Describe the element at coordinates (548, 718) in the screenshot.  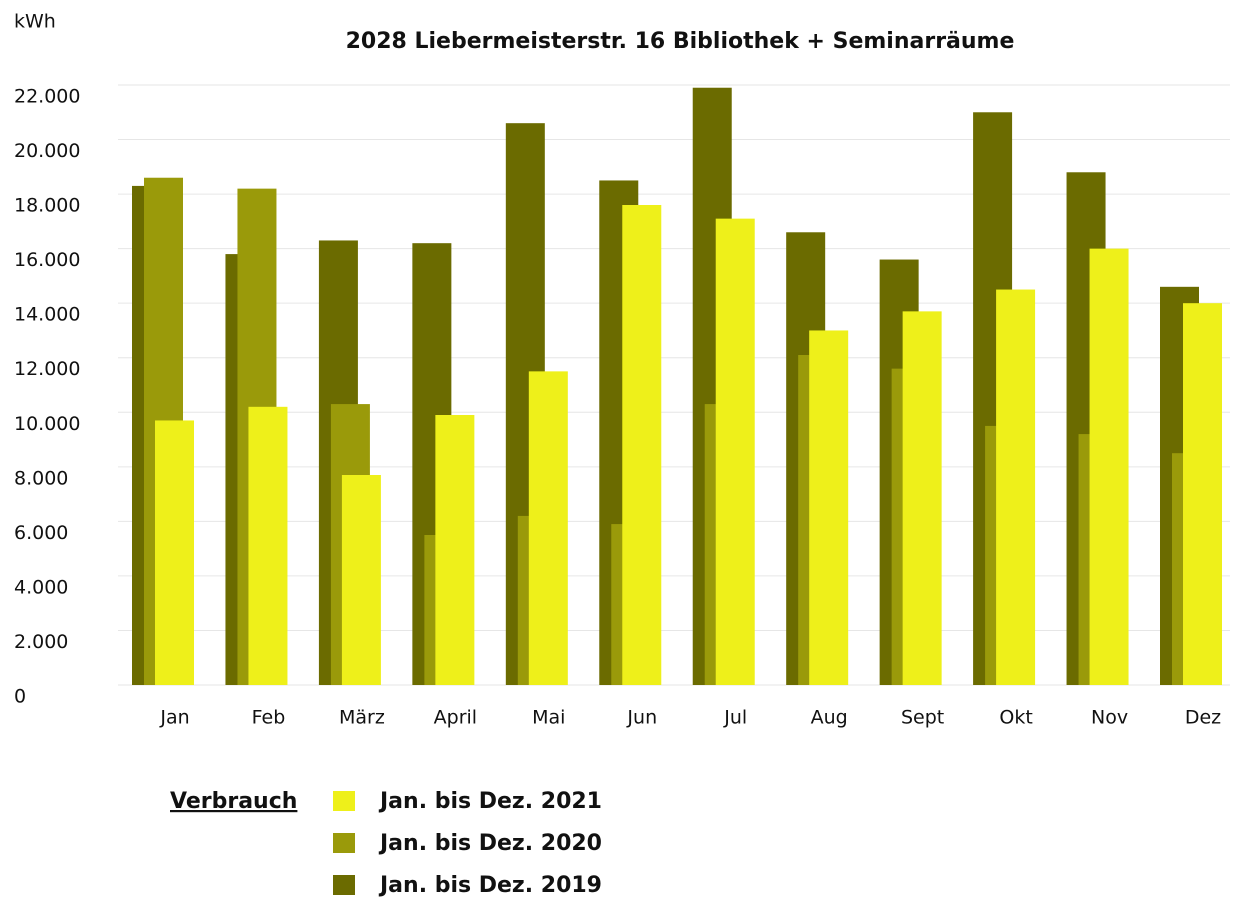
I see `x-tick-label: Mai` at that location.